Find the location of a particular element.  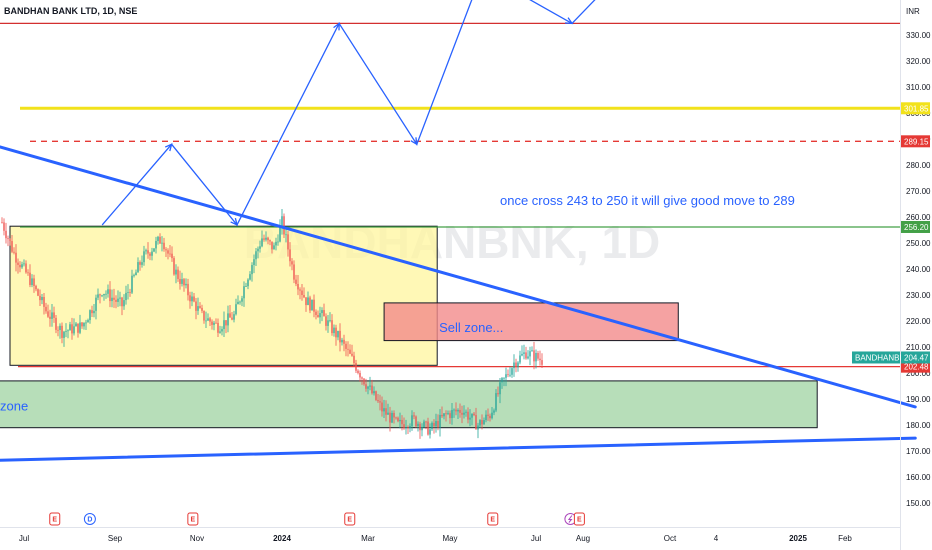

x-tick-label: Nov is located at coordinates (197, 538).